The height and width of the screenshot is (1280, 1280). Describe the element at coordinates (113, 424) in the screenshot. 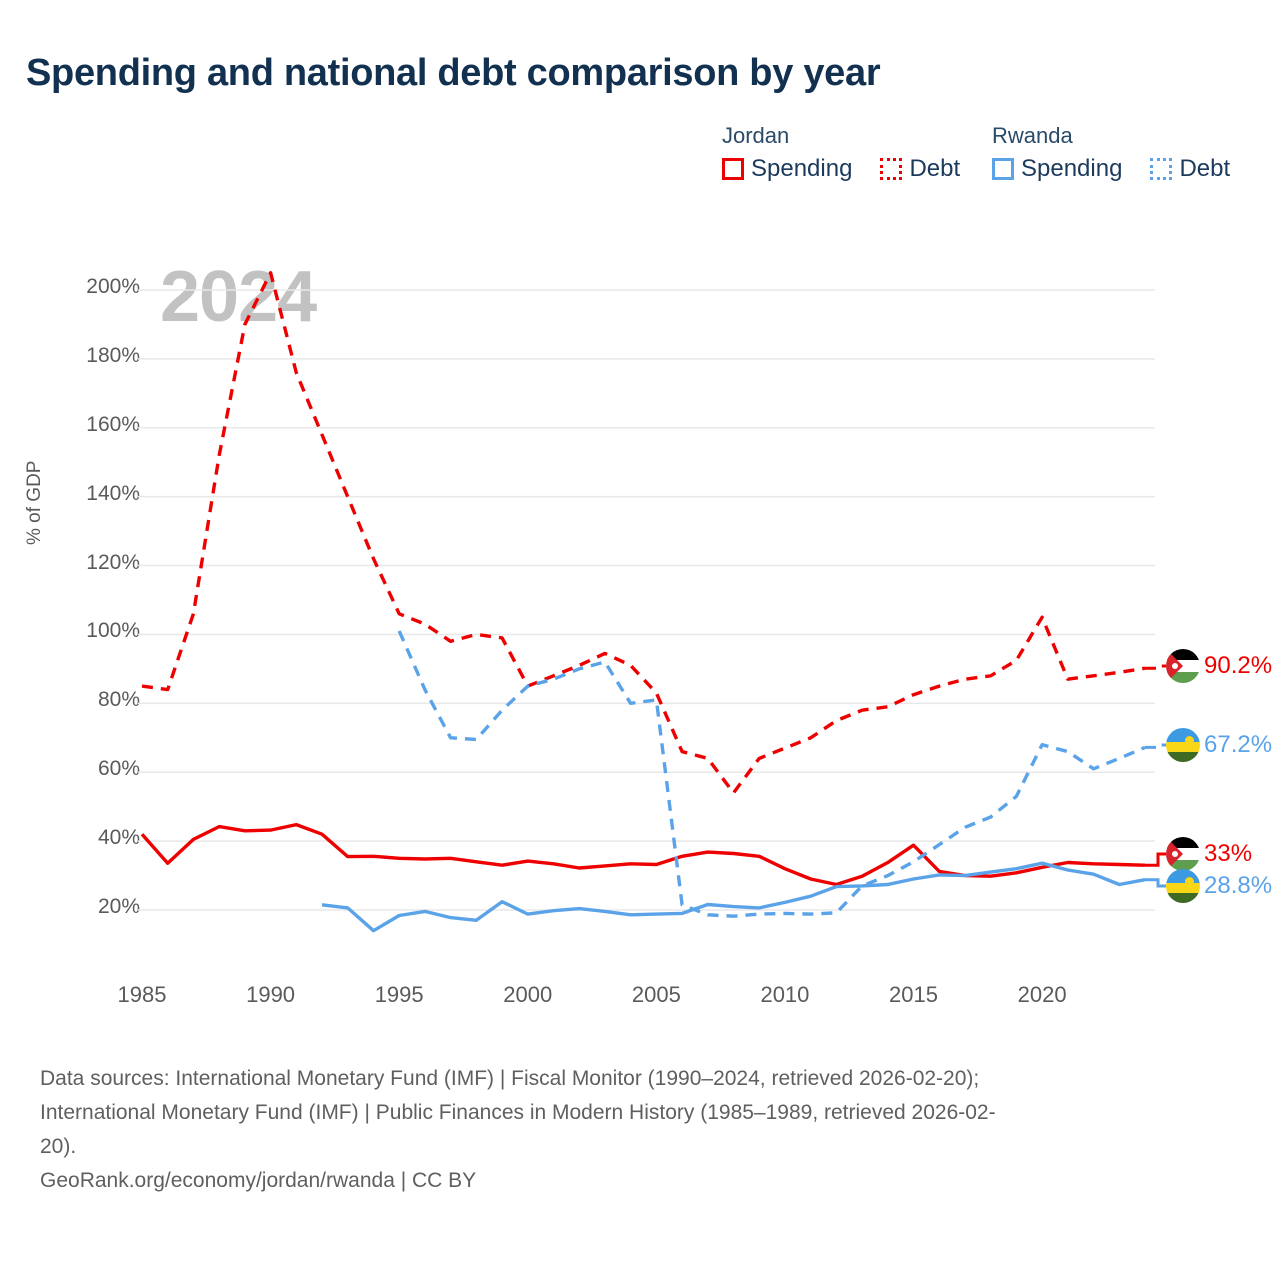

I see `y-tick-label: 160%` at that location.